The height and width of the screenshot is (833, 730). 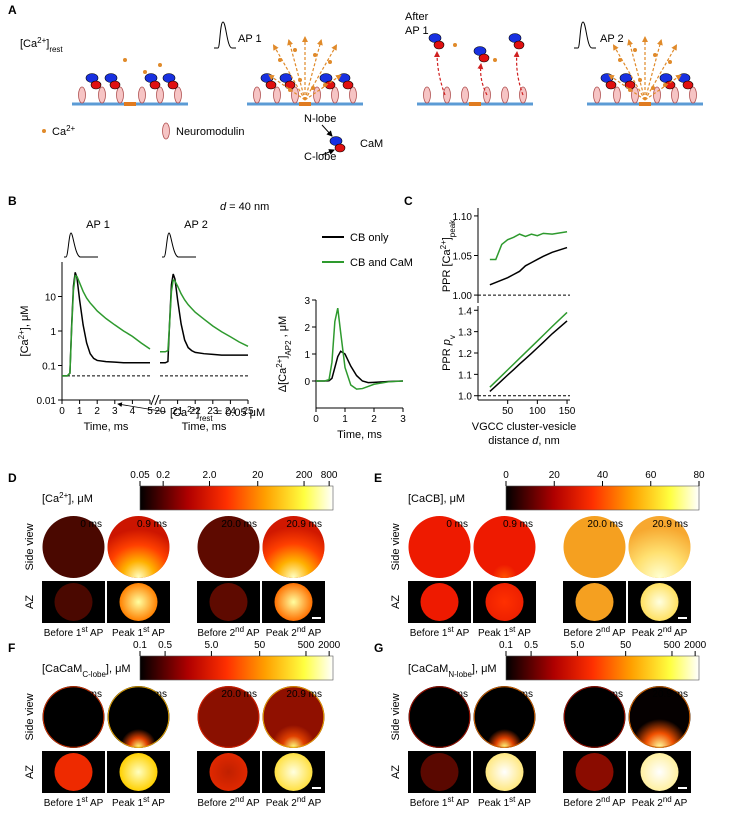 What do you see at coordinates (12, 478) in the screenshot?
I see `panel-label: D` at bounding box center [12, 478].